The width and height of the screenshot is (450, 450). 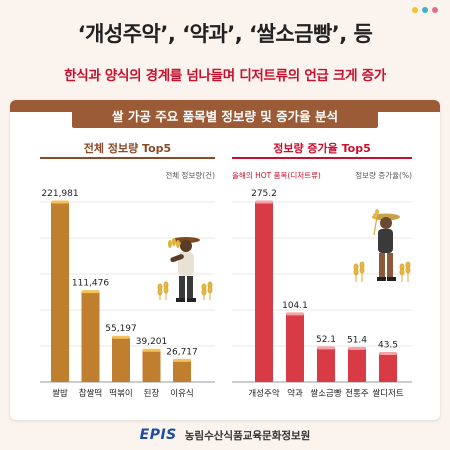 I want to click on category-label-2: 찹쌀떡, so click(x=90, y=393).